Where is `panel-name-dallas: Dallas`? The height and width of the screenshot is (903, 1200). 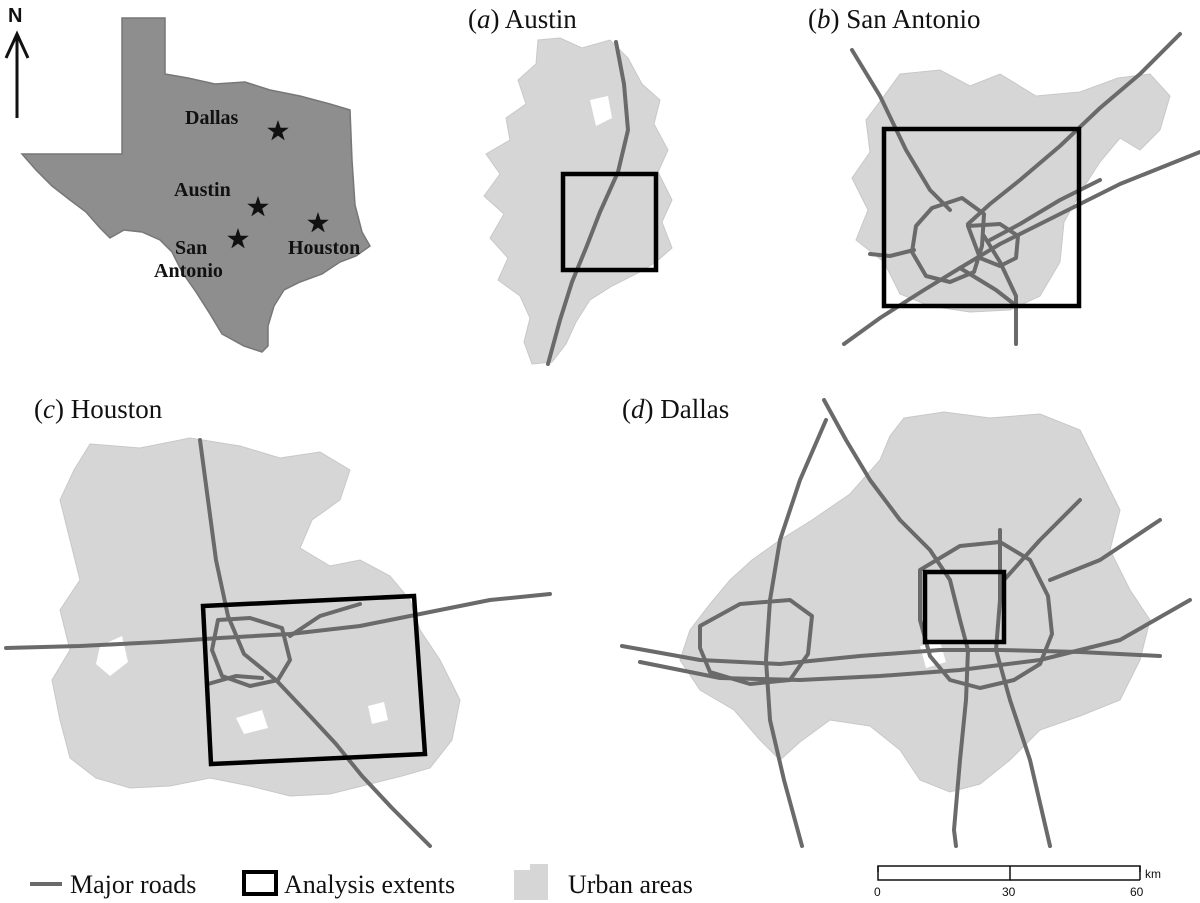
panel-name-dallas: Dallas is located at coordinates (694, 409).